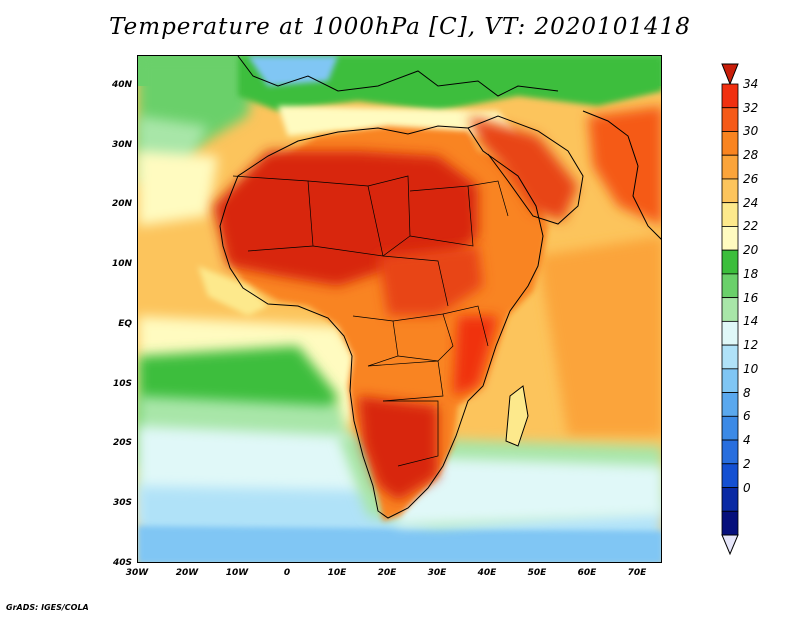  Describe the element at coordinates (751, 321) in the screenshot. I see `colorbar-label: 14` at that location.